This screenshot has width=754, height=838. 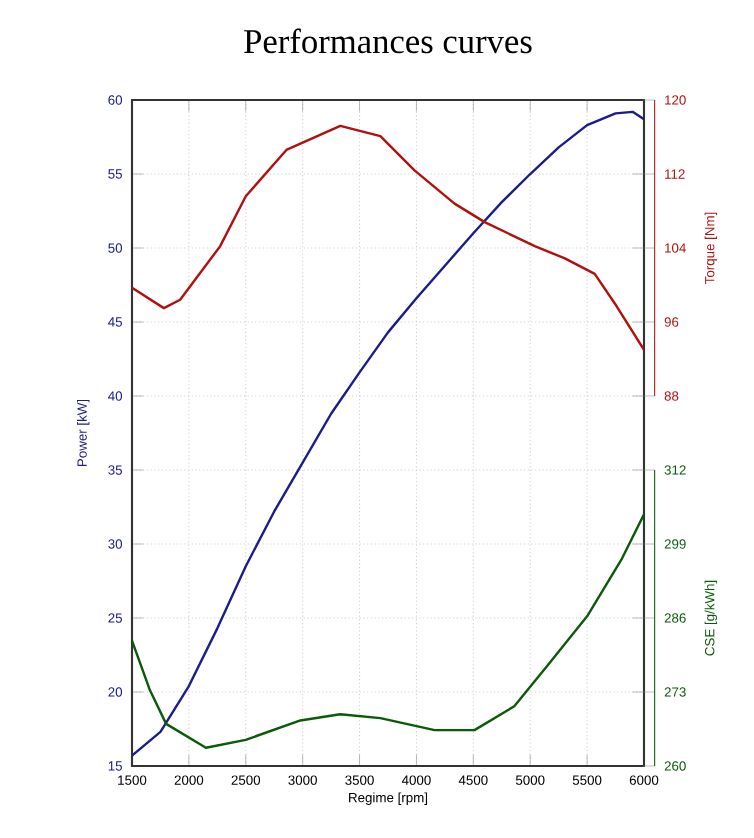 I want to click on chart-title: Performances curves, so click(x=388, y=41).